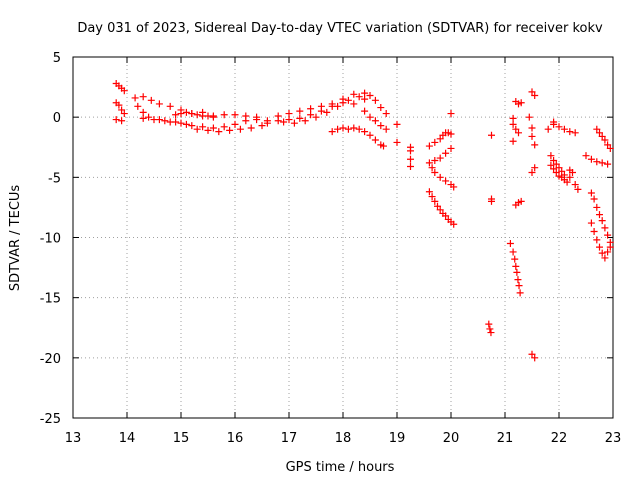 This screenshot has width=640, height=480. I want to click on series-arc-p, so click(515, 268).